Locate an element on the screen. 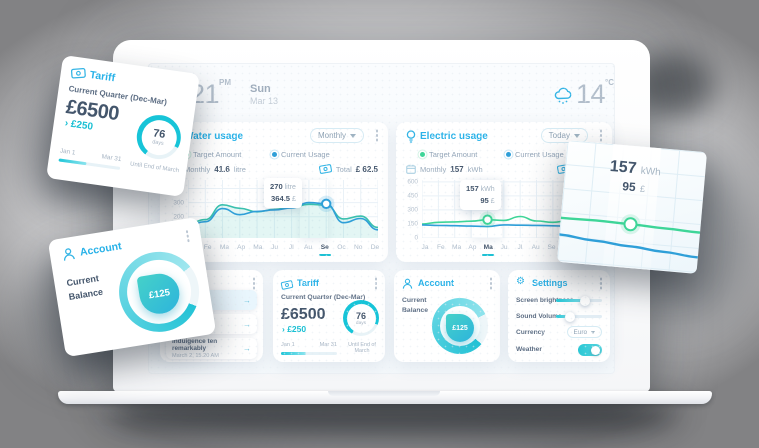  water-chart is located at coordinates (283, 209).